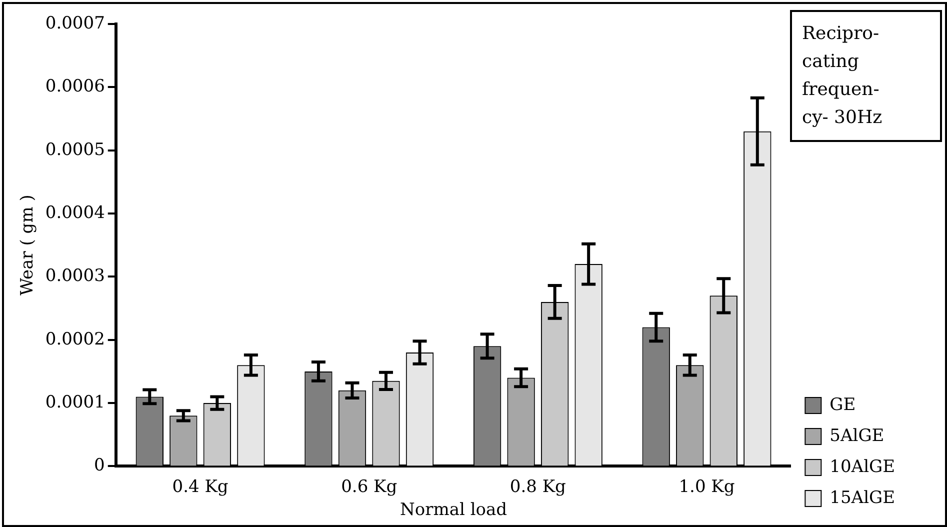  I want to click on text: Recipro- cating frequen- cy- 30Hz, so click(866, 76).